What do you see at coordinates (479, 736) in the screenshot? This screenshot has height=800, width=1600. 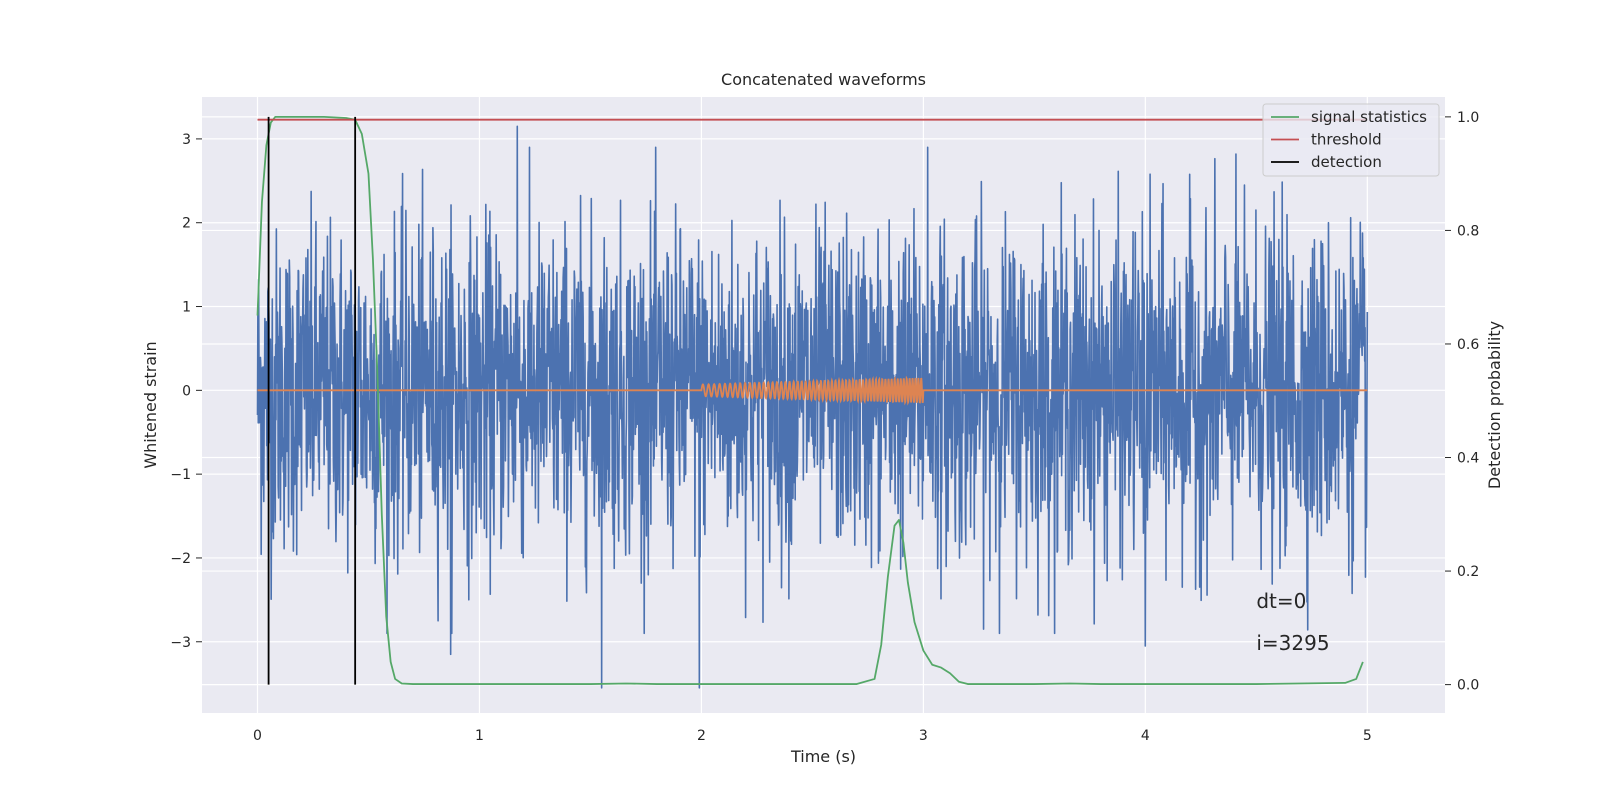 I see `x-tick-label: 1` at bounding box center [479, 736].